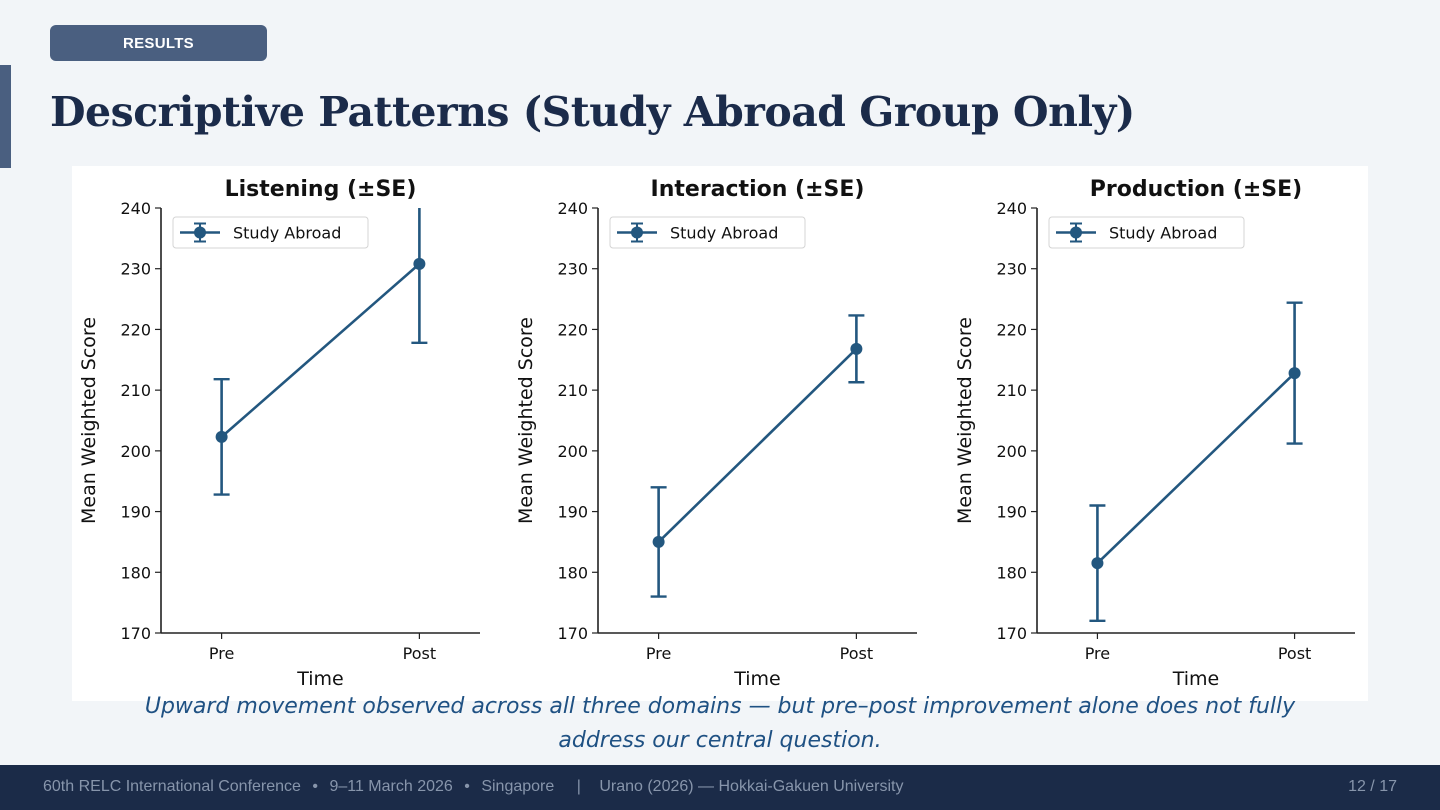 This screenshot has height=810, width=1440. Describe the element at coordinates (391, 786) in the screenshot. I see `footer-dates: 9–11 March 2026` at that location.